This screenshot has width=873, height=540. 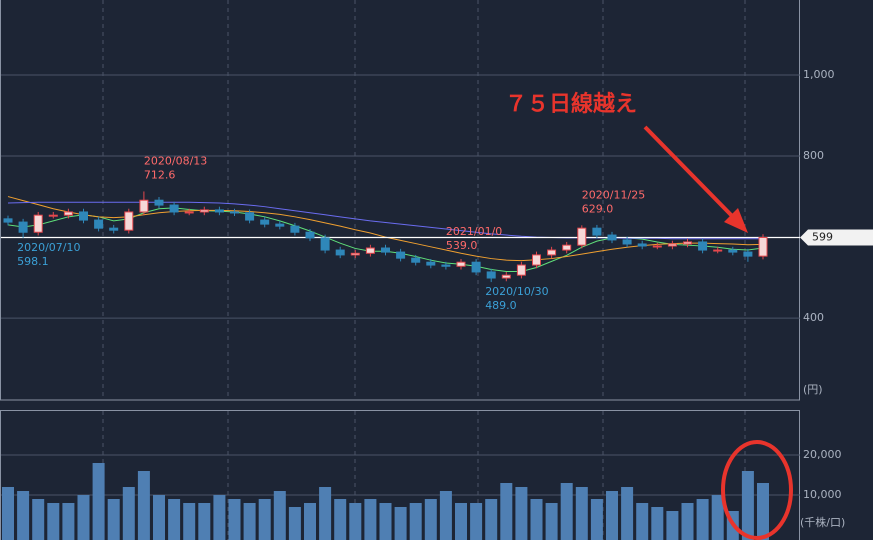 What do you see at coordinates (571, 104) in the screenshot?
I see `callout-text: ７５日線越え` at bounding box center [571, 104].